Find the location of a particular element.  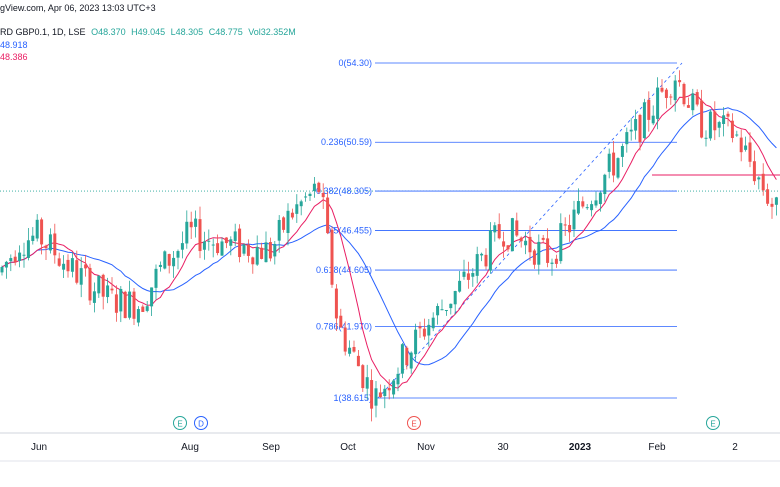

x-tick-label: Oct is located at coordinates (348, 447).